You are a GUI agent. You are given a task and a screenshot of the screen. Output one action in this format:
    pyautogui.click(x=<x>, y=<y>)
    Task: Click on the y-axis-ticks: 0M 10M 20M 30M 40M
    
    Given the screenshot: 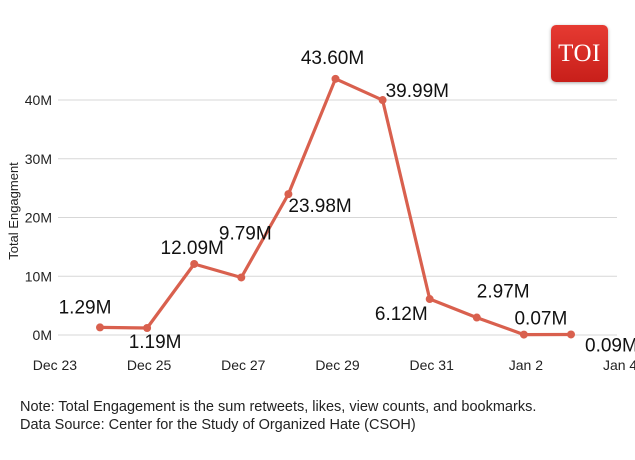 What is the action you would take?
    pyautogui.click(x=38, y=217)
    